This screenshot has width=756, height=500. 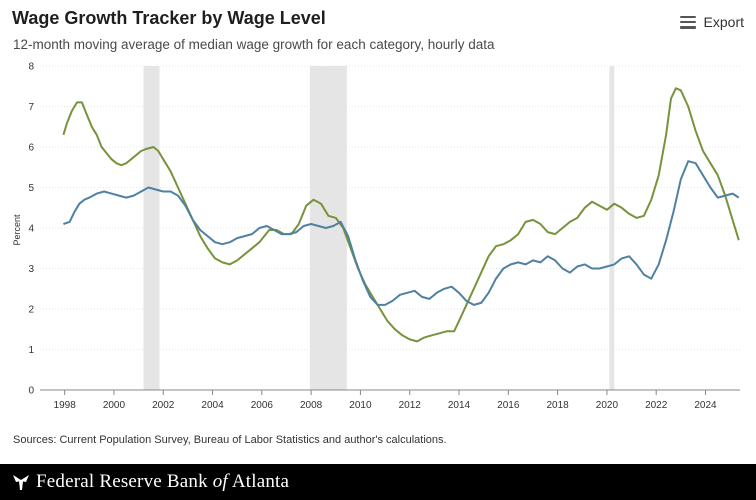 What do you see at coordinates (21, 482) in the screenshot?
I see `eagle-logo-icon` at bounding box center [21, 482].